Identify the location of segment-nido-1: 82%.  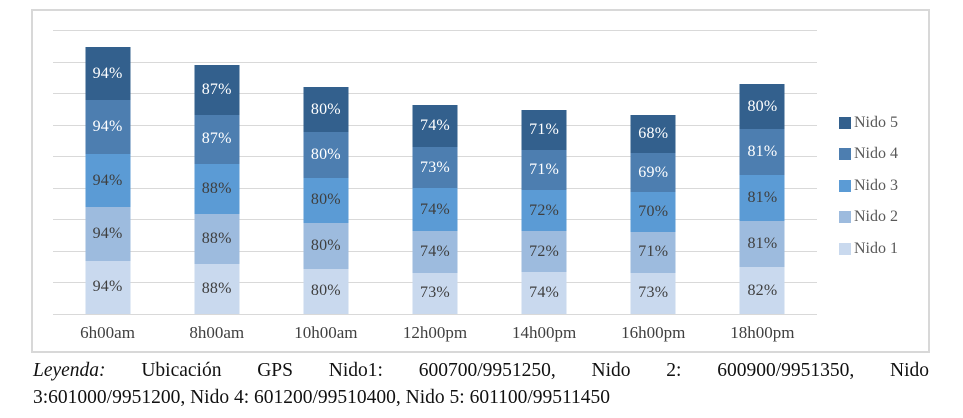
(762, 290).